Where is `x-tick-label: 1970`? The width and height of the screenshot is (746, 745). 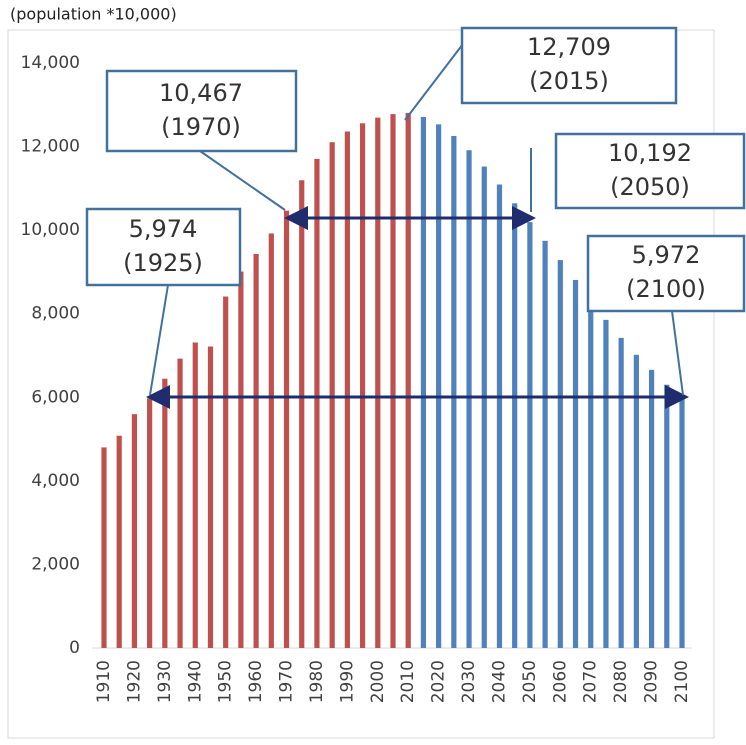
x-tick-label: 1970 is located at coordinates (287, 681).